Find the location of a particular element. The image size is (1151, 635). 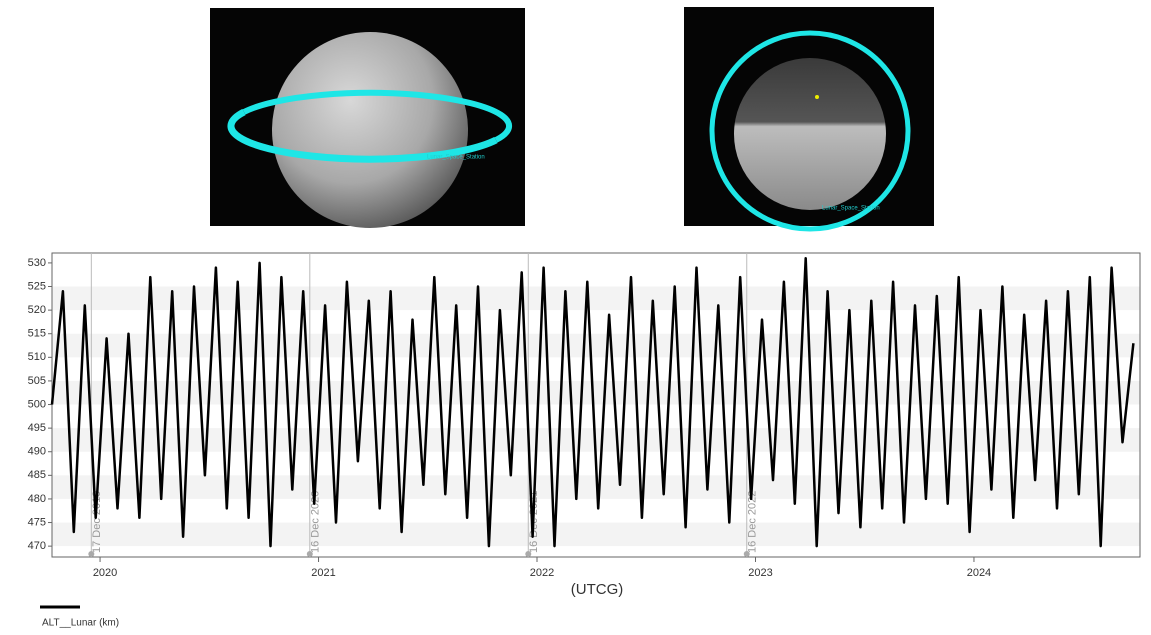

y-tick-label: 490 is located at coordinates (37, 452).